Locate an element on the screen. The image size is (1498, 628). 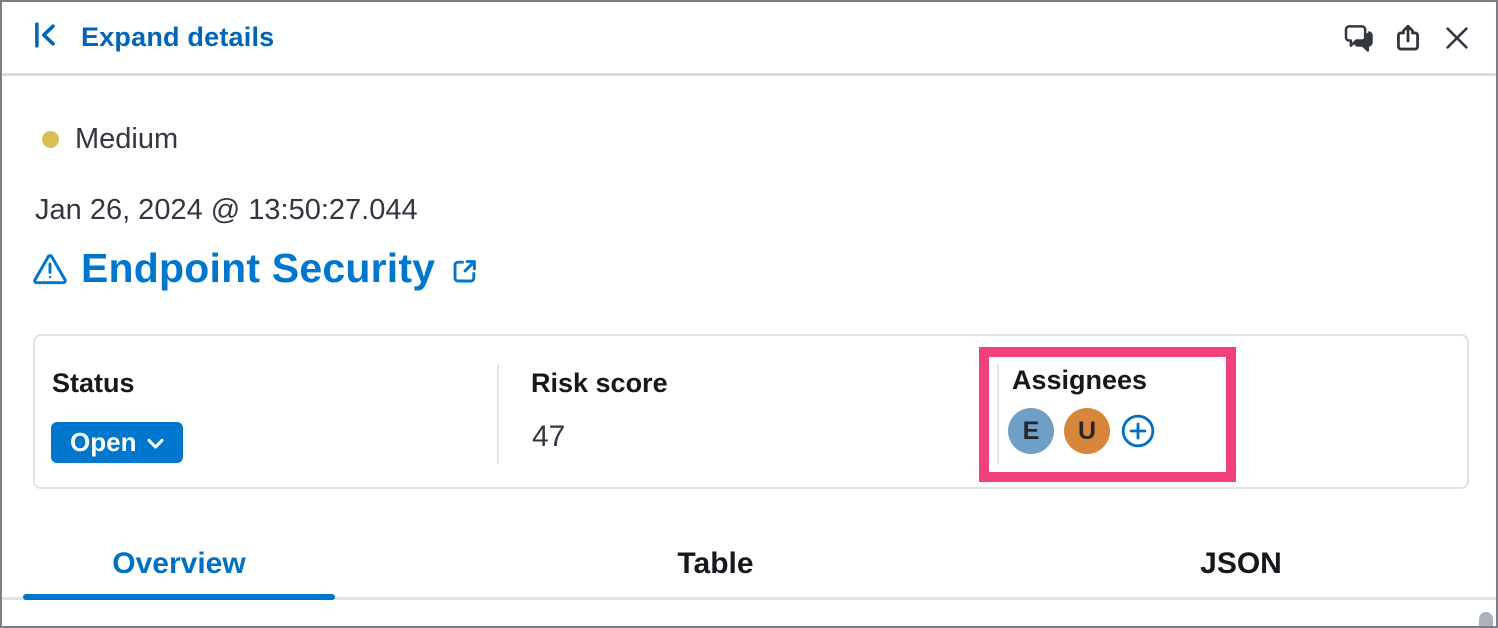
severity-row: Medium is located at coordinates (110, 139).